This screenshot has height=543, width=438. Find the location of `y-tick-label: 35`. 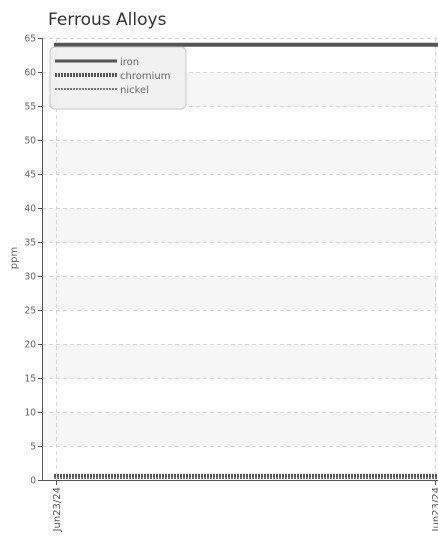

y-tick-label: 35 is located at coordinates (30, 243).